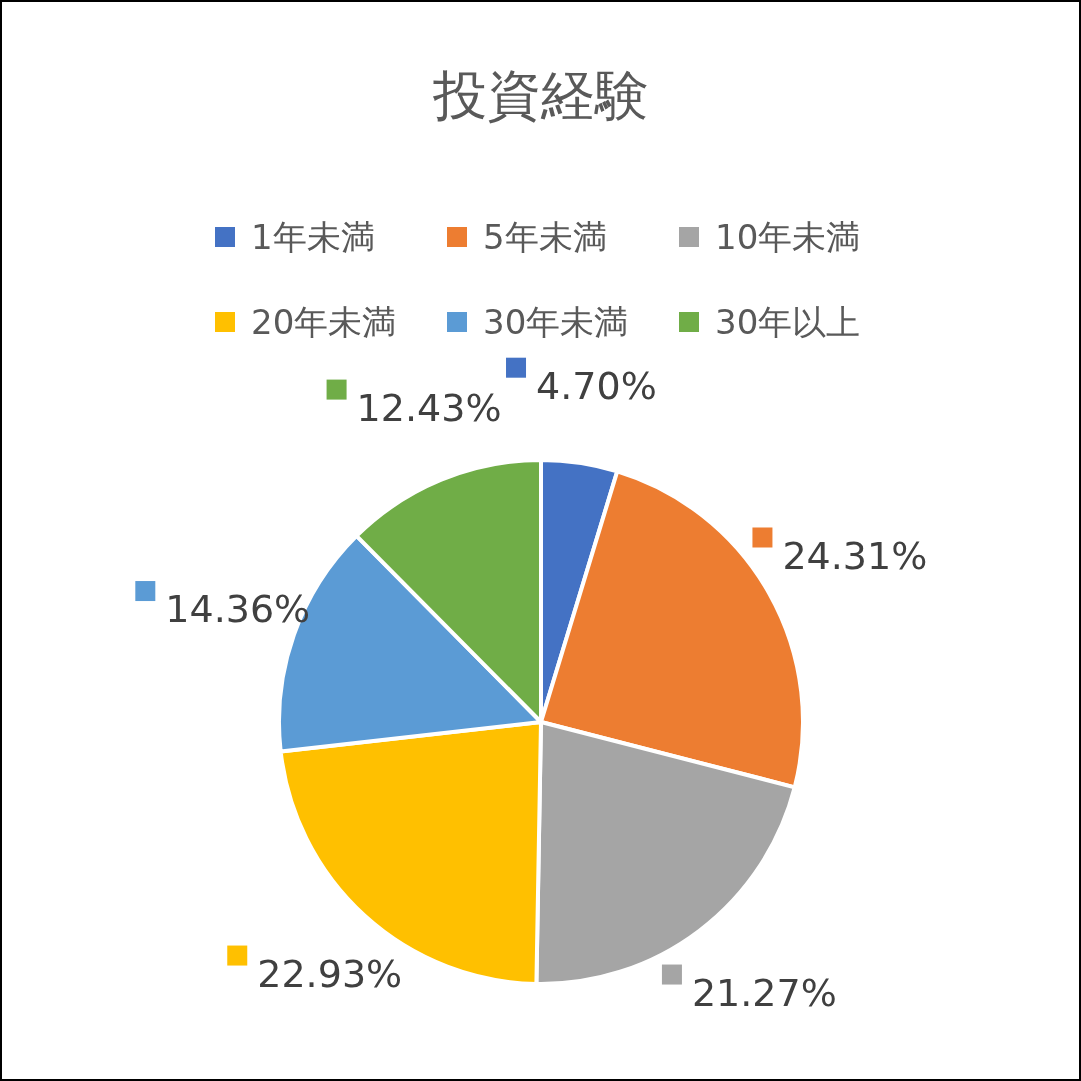 The height and width of the screenshot is (1081, 1081). I want to click on legend-label: 5年未満, so click(545, 237).